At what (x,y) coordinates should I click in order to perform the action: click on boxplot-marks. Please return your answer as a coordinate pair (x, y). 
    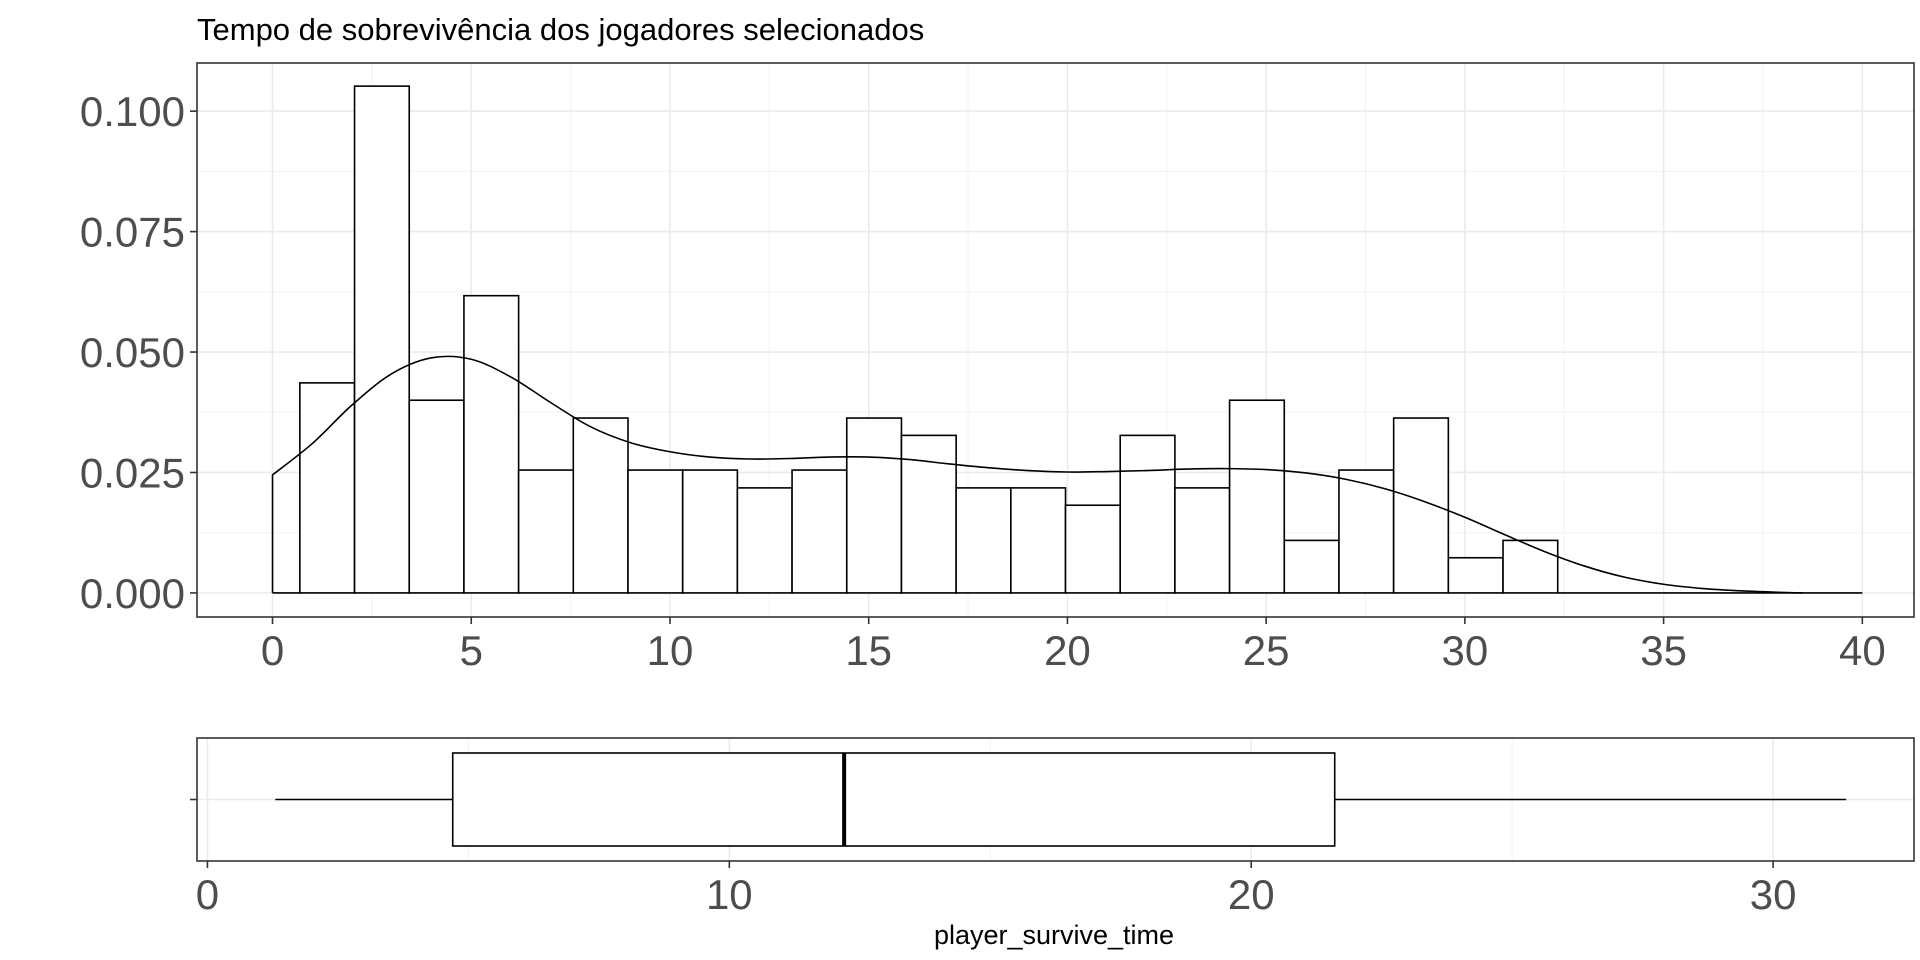
    Looking at the image, I should click on (1061, 799).